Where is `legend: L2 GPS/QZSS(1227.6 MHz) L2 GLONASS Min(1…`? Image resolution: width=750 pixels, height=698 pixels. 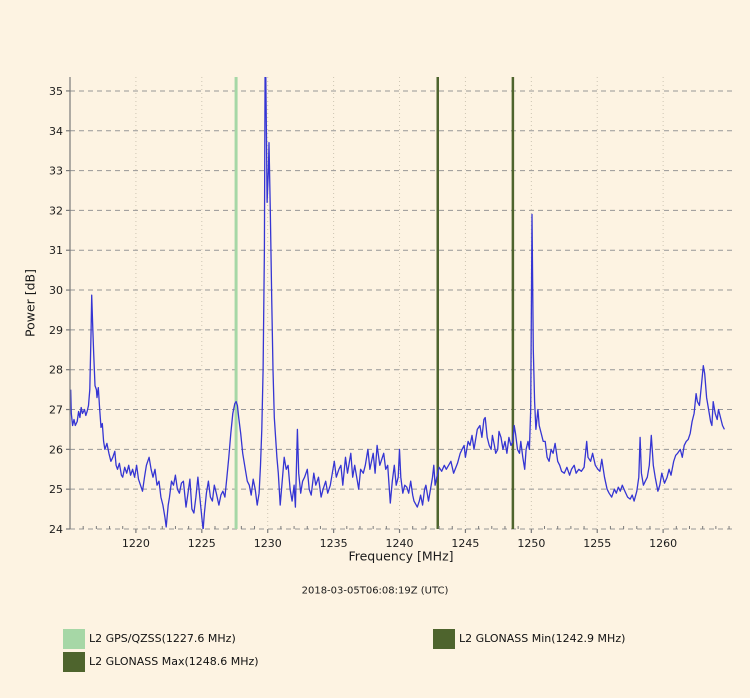 legend: L2 GPS/QZSS(1227.6 MHz) L2 GLONASS Min(1… is located at coordinates (344, 650).